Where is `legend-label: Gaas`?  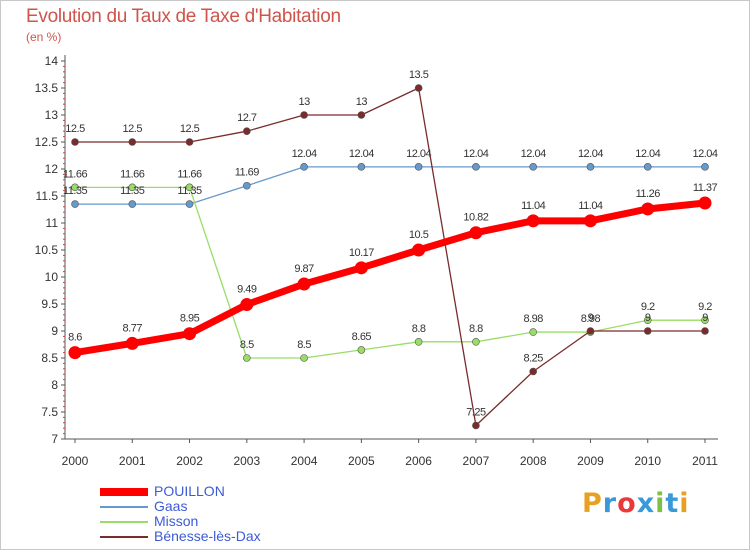 legend-label: Gaas is located at coordinates (171, 506).